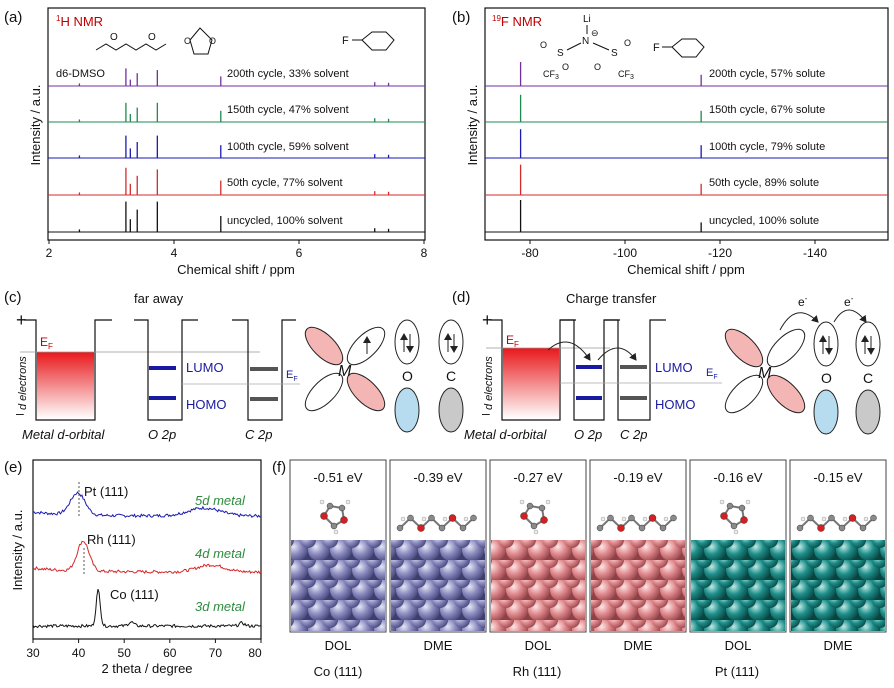 The height and width of the screenshot is (688, 894). I want to click on c-c-well, so click(264, 370).